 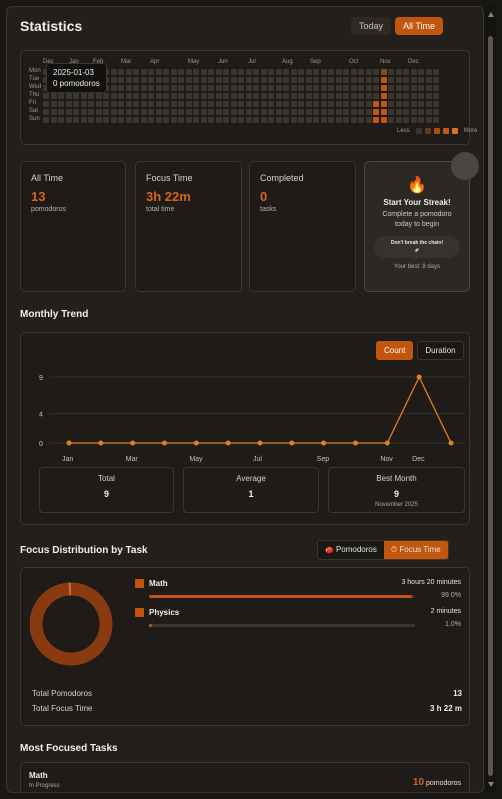 What do you see at coordinates (490, 406) in the screenshot?
I see `scroll-thumb` at bounding box center [490, 406].